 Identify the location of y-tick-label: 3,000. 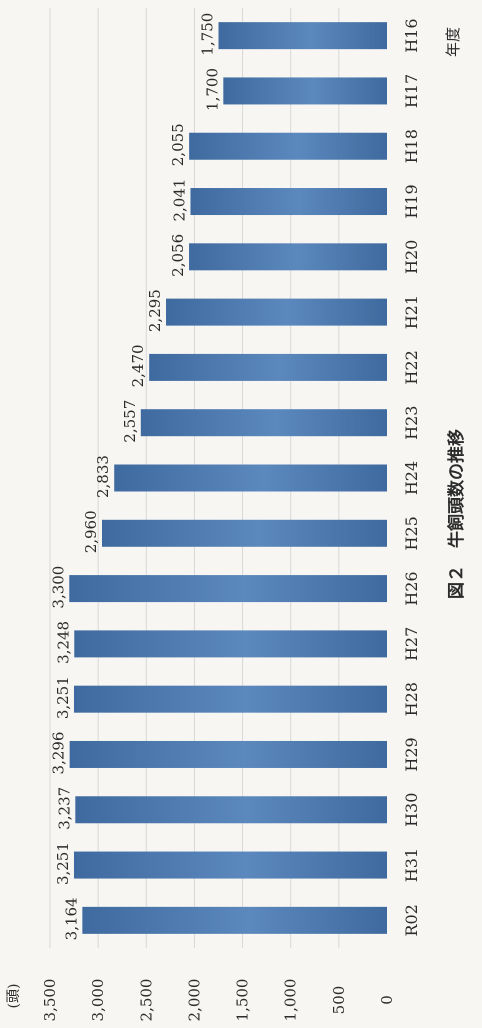
(98, 1000).